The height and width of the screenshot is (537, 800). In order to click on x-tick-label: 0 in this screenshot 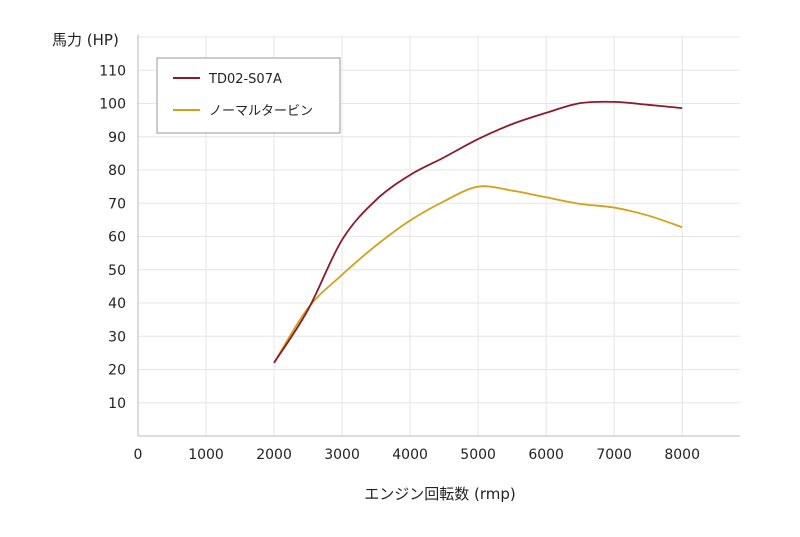, I will do `click(138, 455)`.